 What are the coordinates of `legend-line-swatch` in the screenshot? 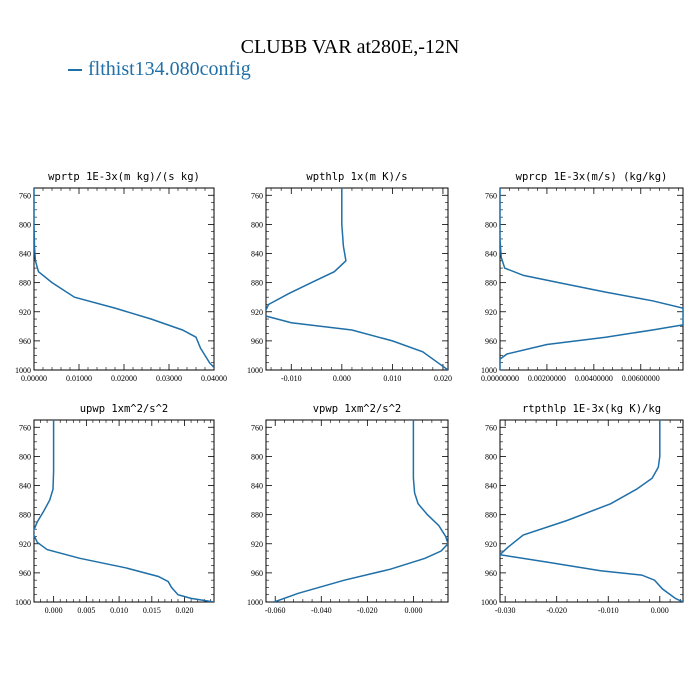 It's located at (75, 69).